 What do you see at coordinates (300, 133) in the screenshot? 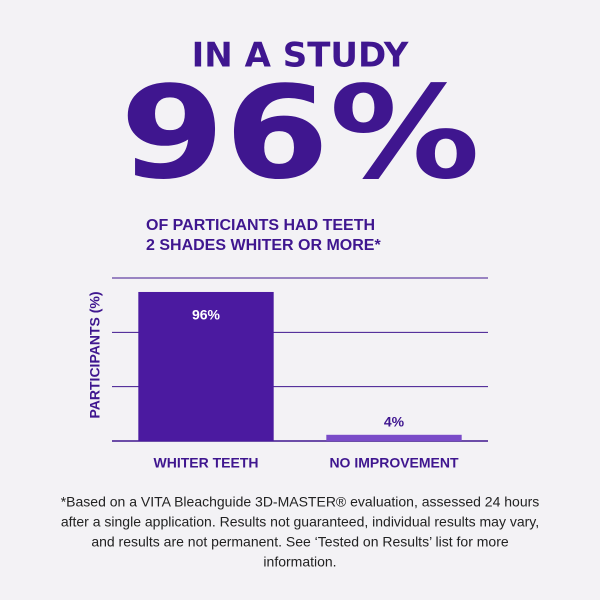
I see `big-stat: 96%` at bounding box center [300, 133].